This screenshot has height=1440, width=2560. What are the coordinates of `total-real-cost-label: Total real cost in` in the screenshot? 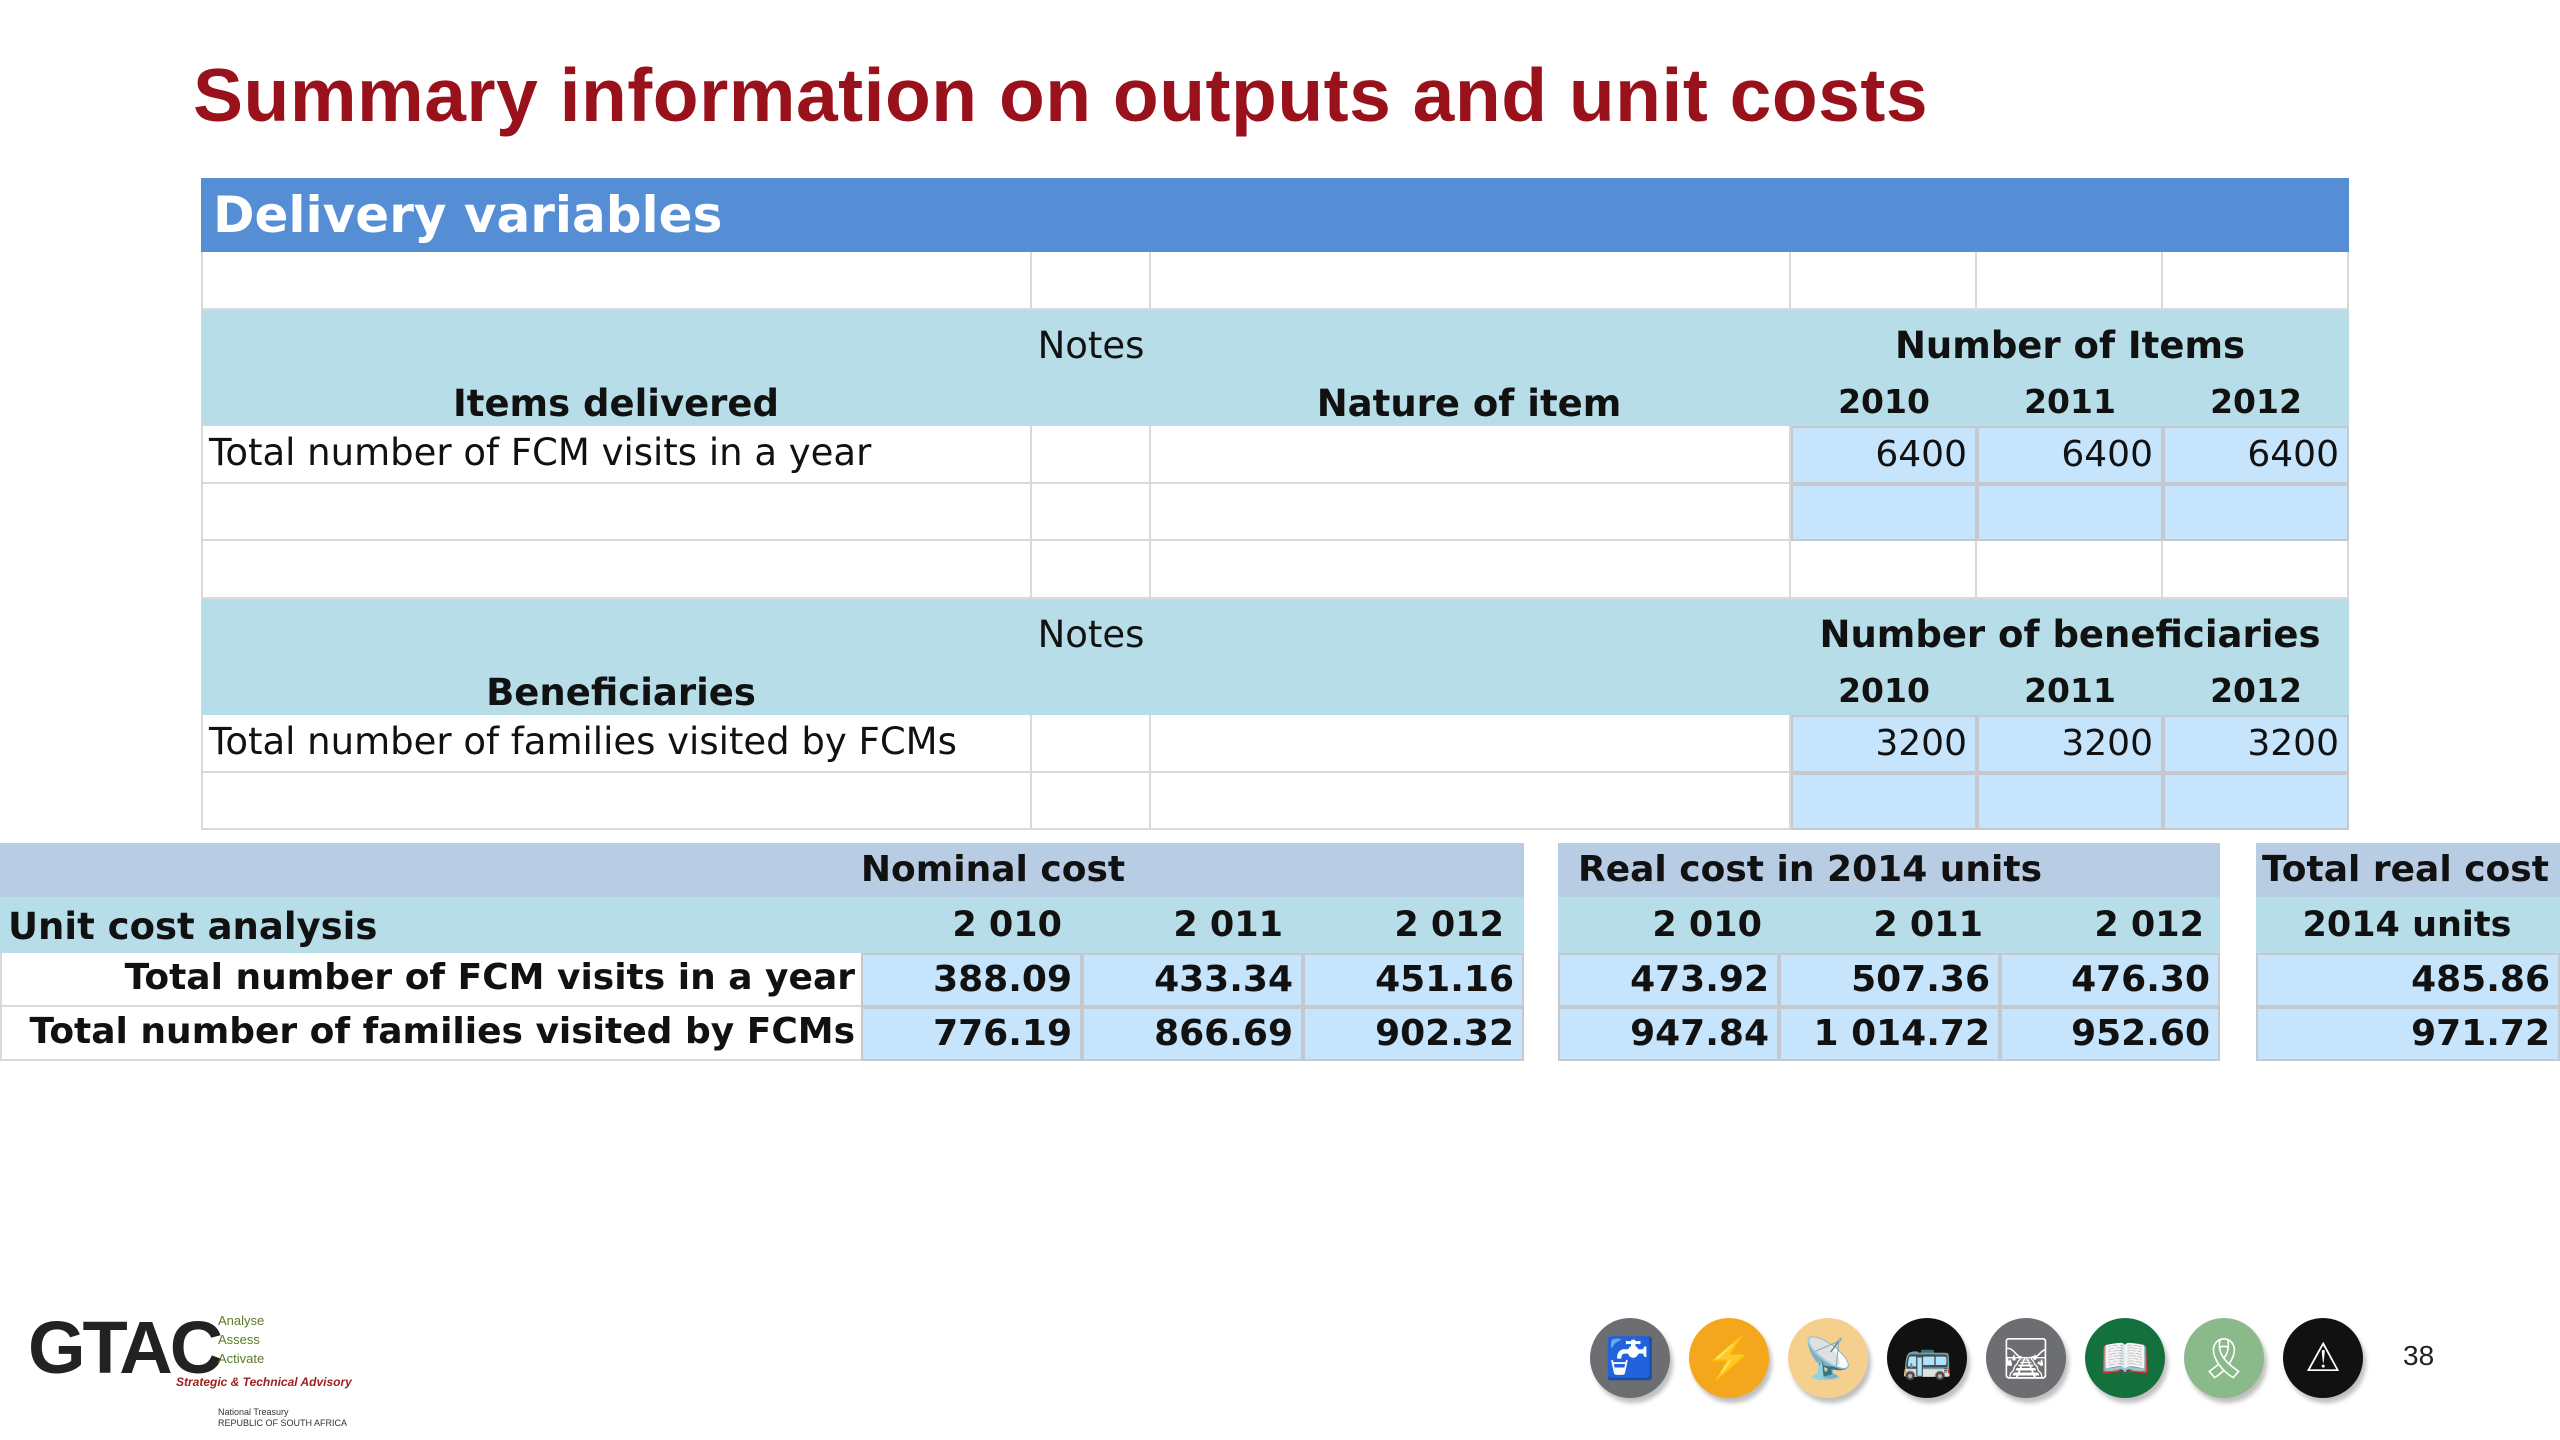 It's located at (2411, 869).